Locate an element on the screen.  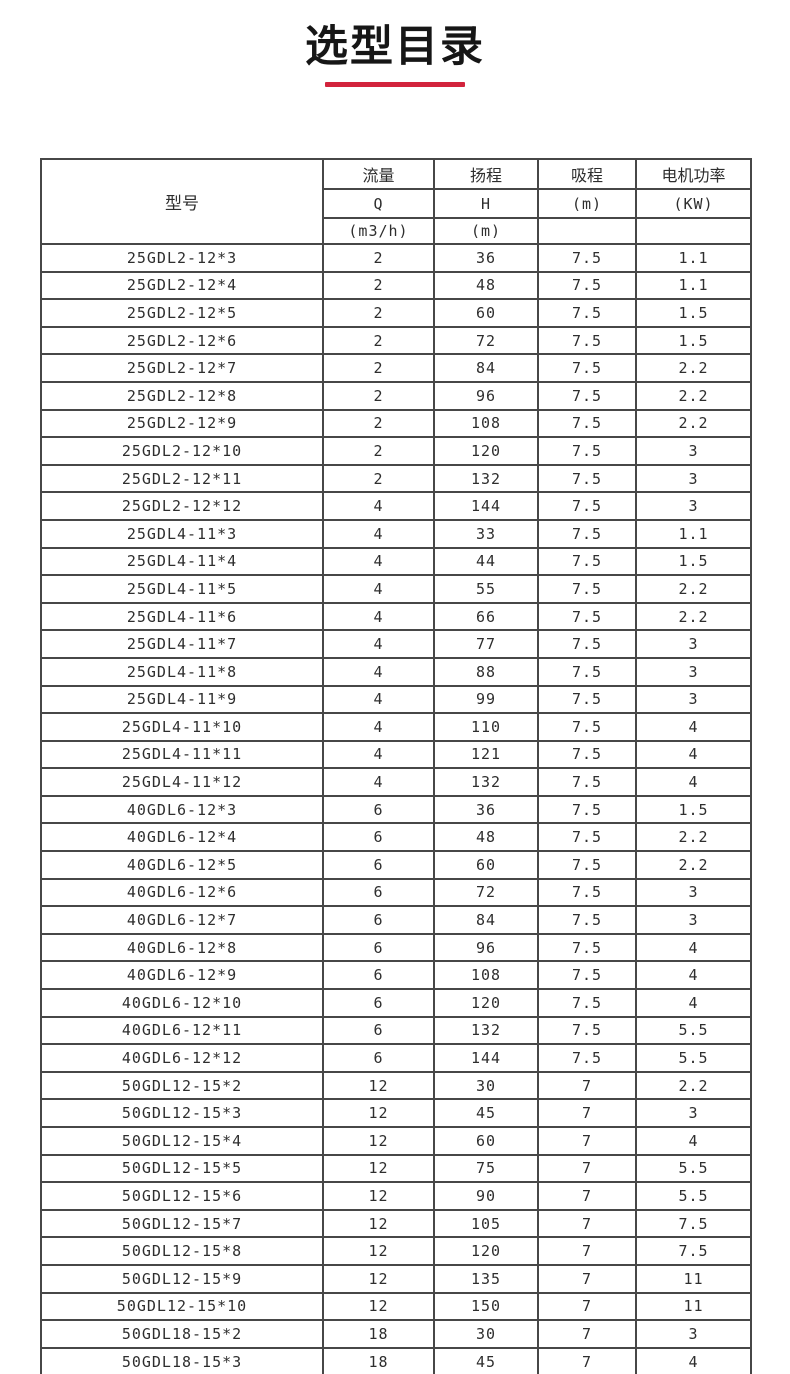
table-row: 25GDL2-12*6 2 72 7.5 1.5 is located at coordinates (396, 340).